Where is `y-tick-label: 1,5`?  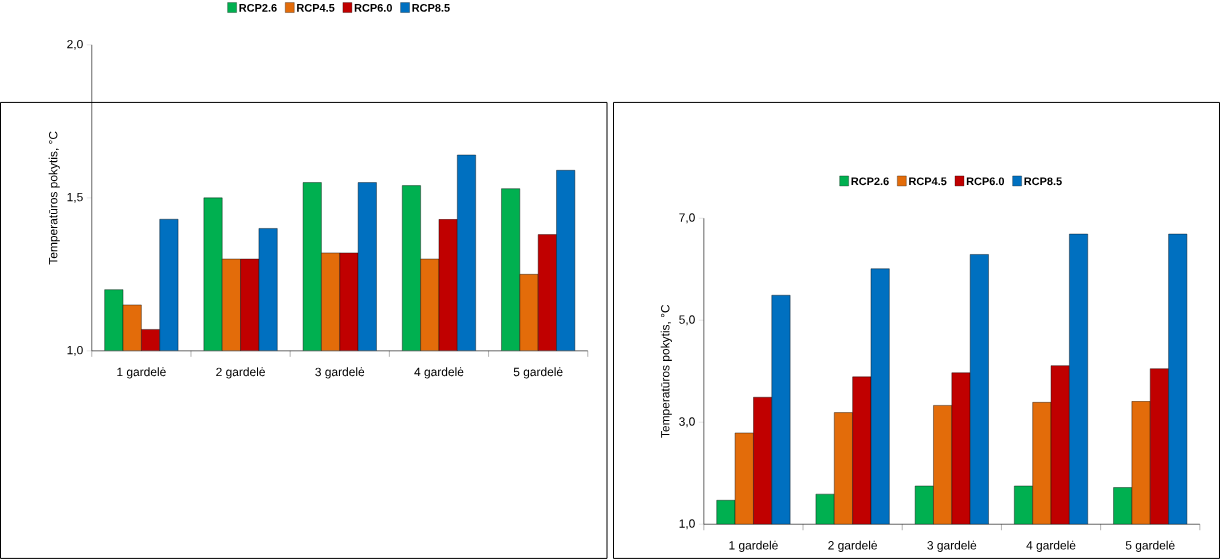 y-tick-label: 1,5 is located at coordinates (75, 198).